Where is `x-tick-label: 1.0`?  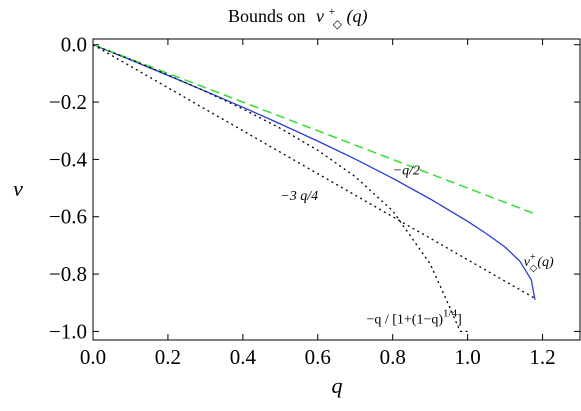 x-tick-label: 1.0 is located at coordinates (467, 357).